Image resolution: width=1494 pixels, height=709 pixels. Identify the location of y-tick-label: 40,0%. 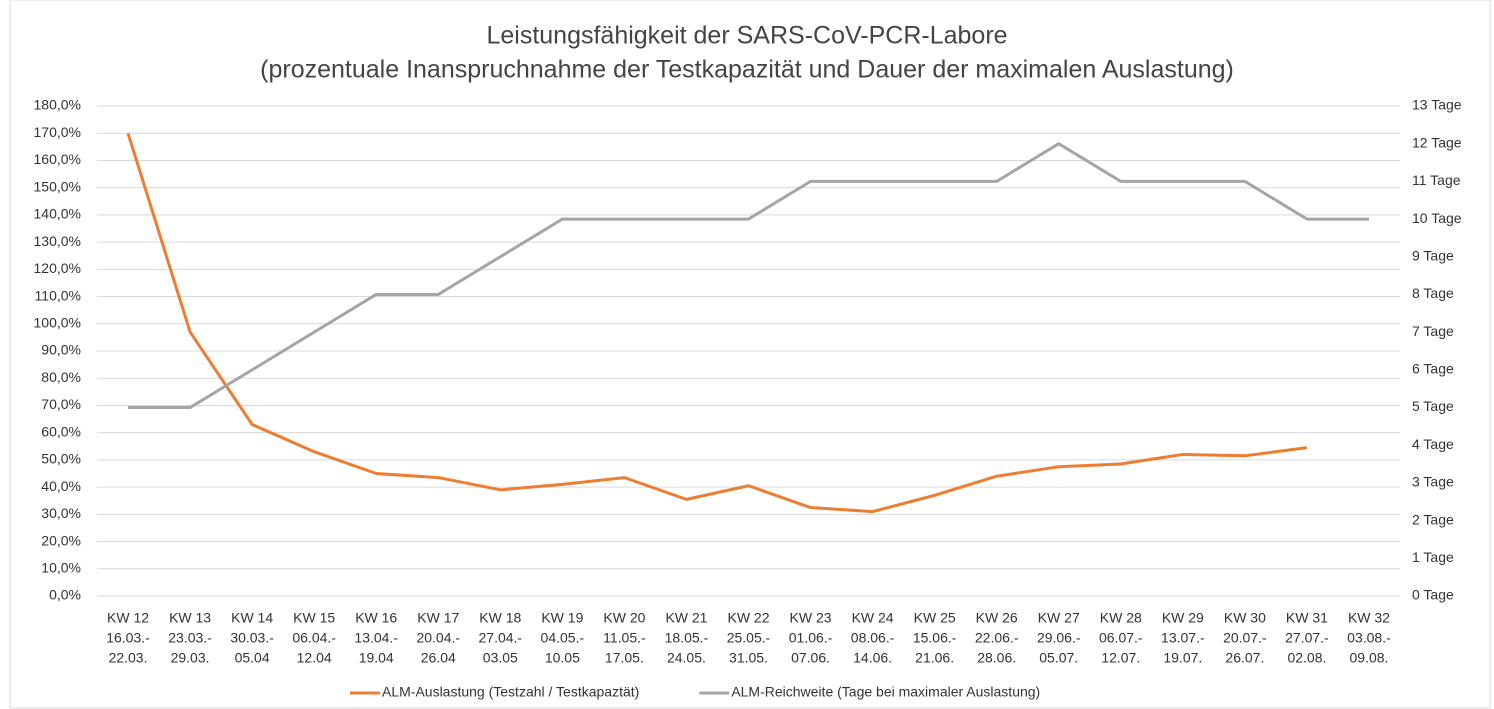
(61, 486).